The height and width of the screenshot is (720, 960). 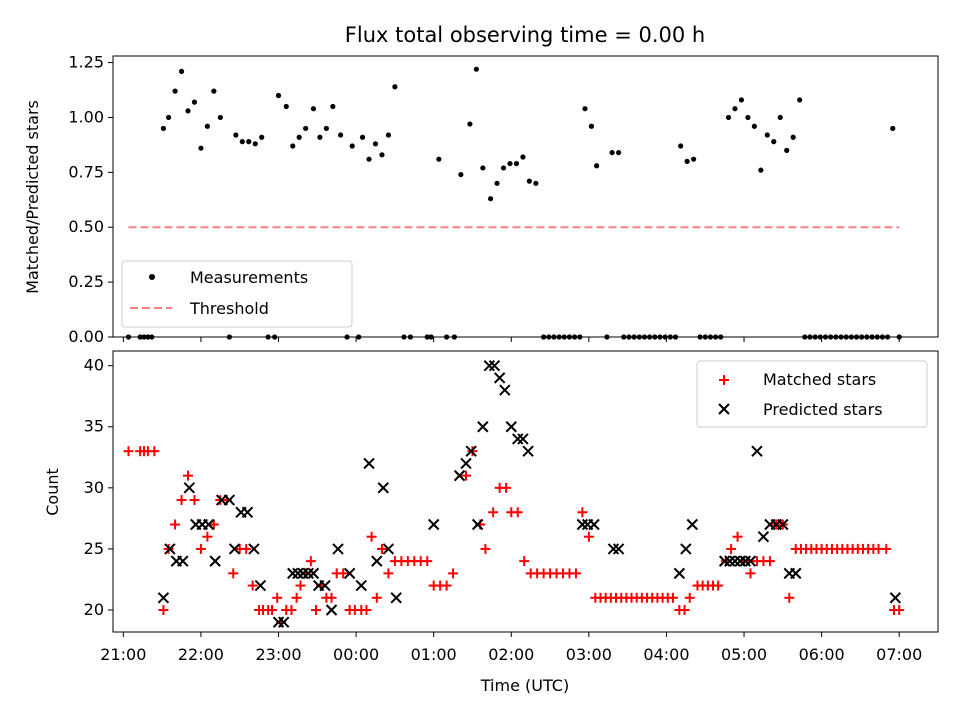 I want to click on top-legend-box, so click(x=237, y=294).